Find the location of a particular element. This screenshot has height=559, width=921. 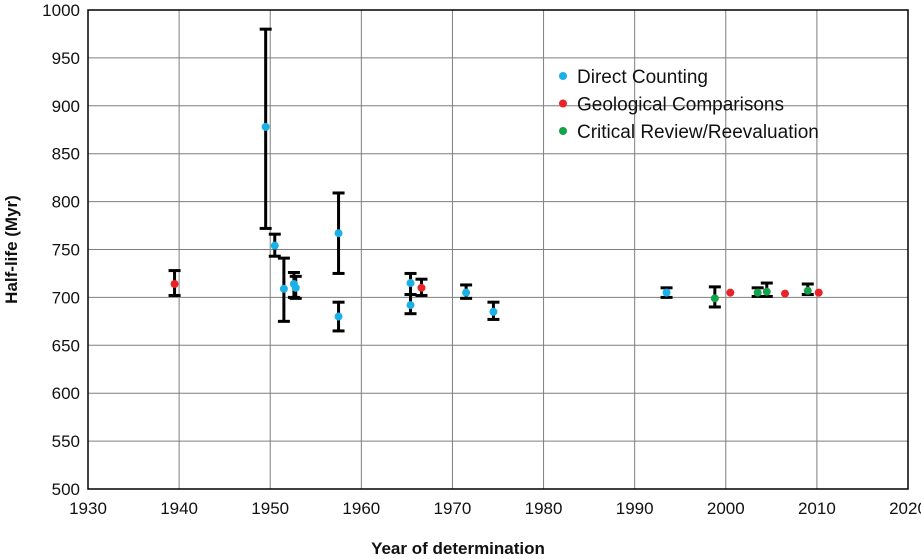

y-tick-label: 750 is located at coordinates (66, 250).